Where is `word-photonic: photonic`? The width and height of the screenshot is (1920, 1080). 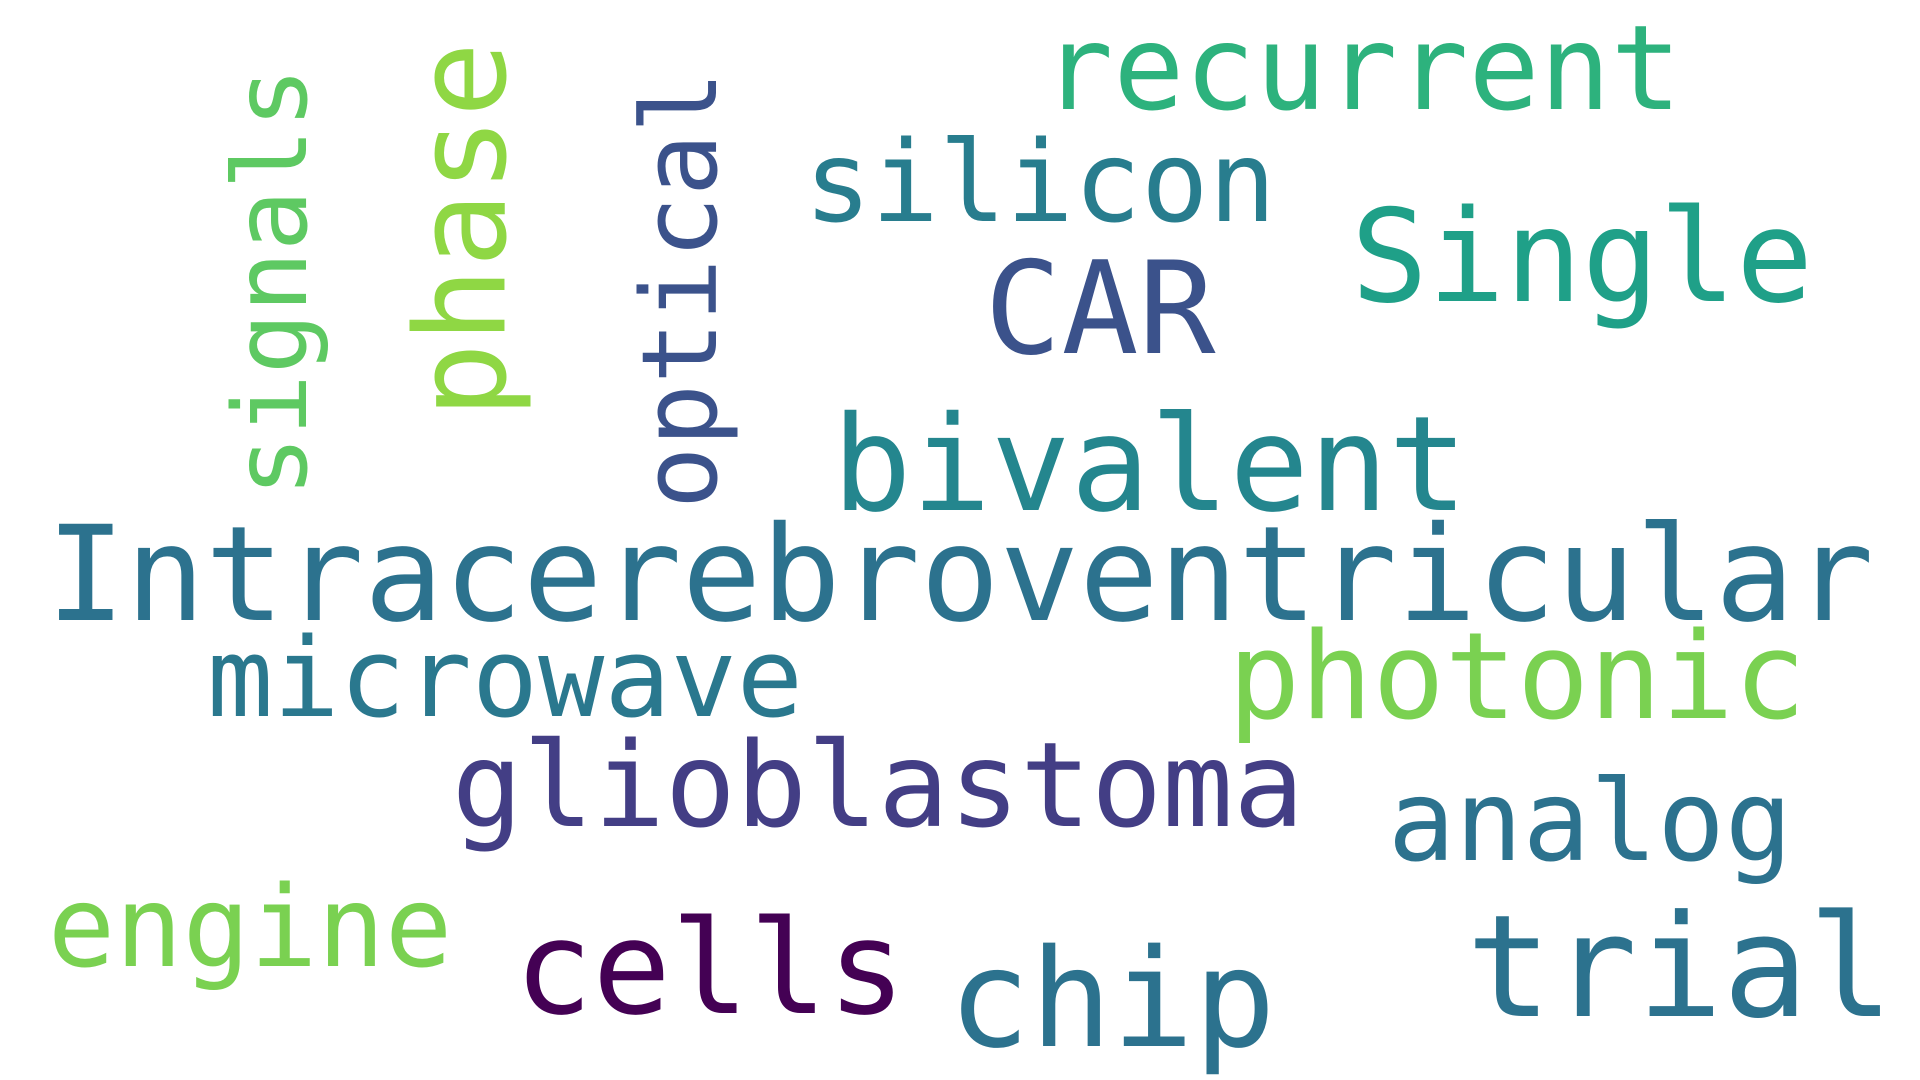 word-photonic: photonic is located at coordinates (1517, 677).